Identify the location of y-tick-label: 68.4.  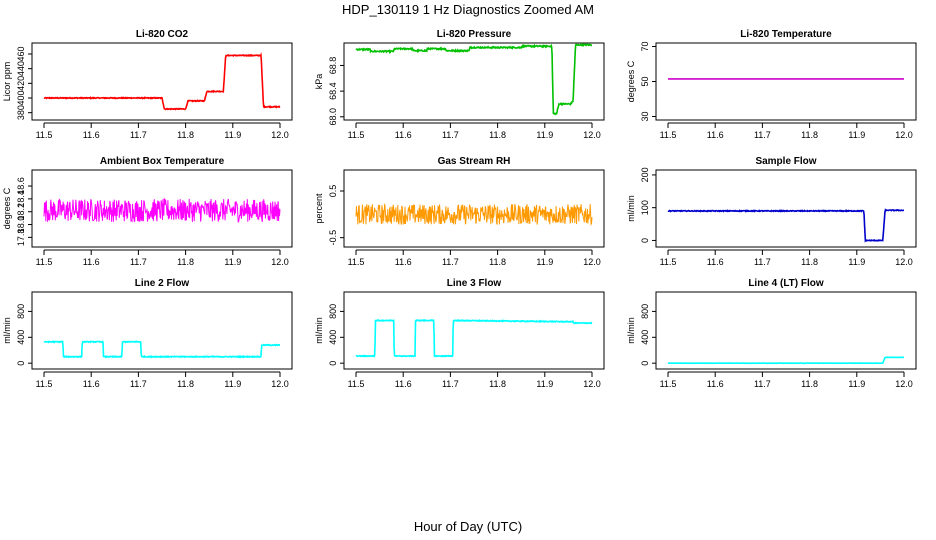
(333, 91).